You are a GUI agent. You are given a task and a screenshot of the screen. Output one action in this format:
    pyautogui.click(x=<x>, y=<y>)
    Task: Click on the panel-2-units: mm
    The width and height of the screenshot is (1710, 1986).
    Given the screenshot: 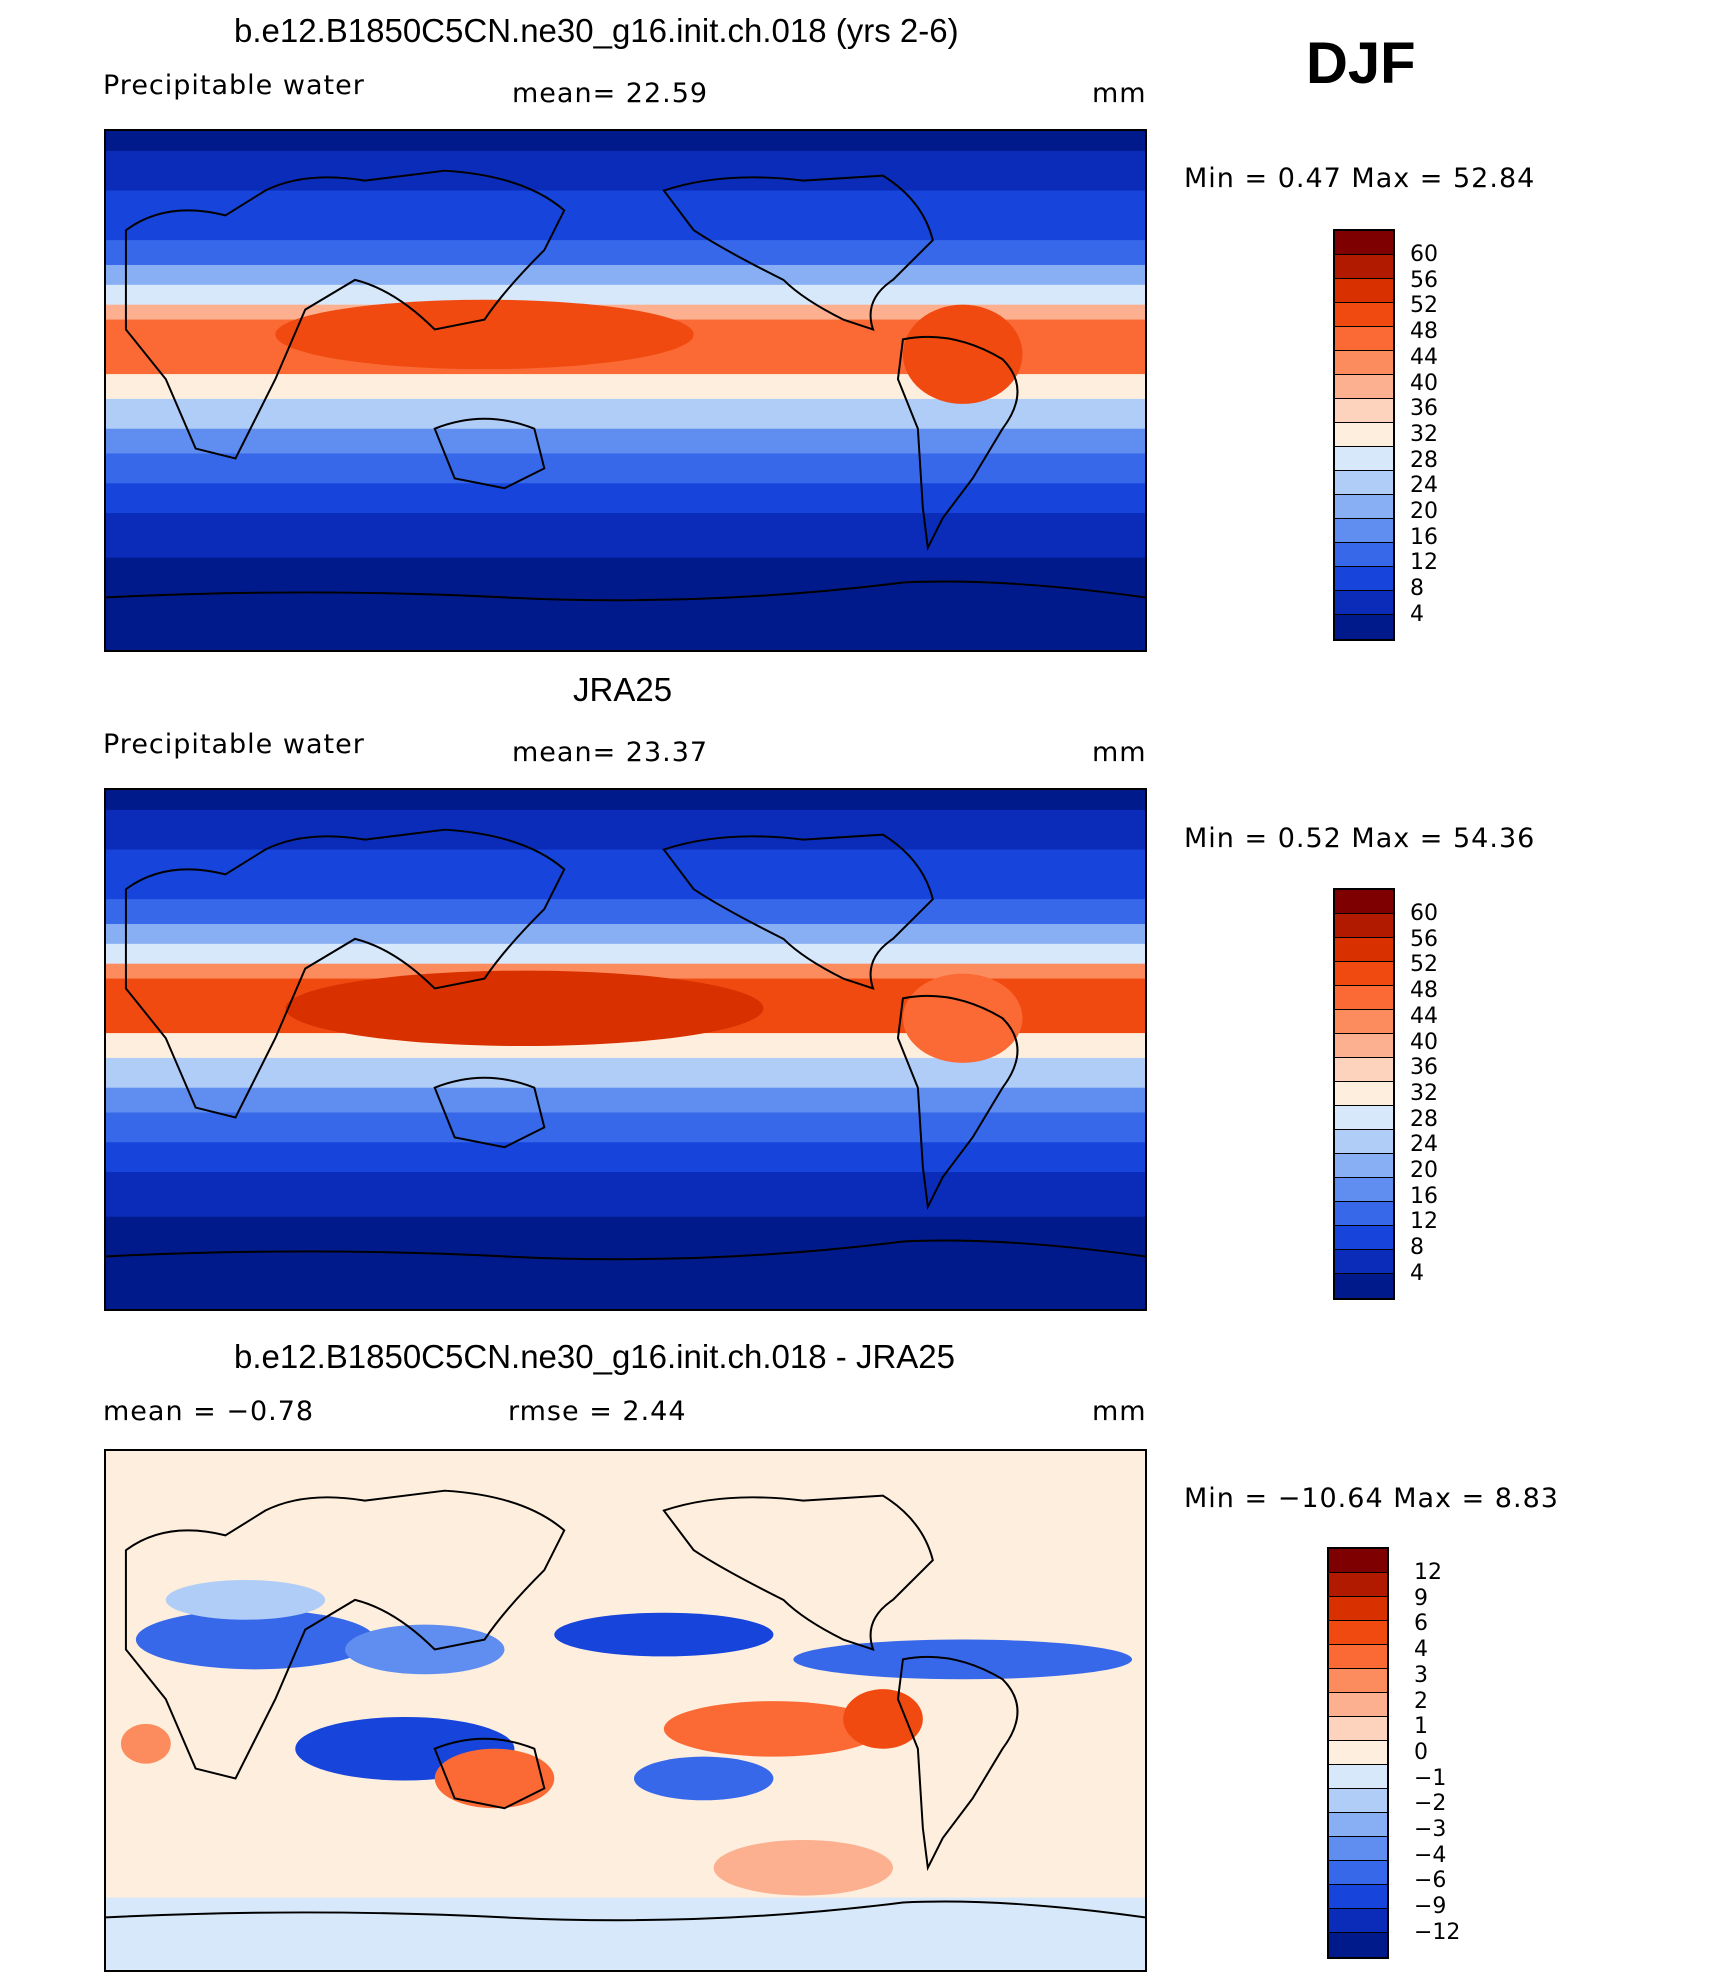 What is the action you would take?
    pyautogui.click(x=1119, y=752)
    